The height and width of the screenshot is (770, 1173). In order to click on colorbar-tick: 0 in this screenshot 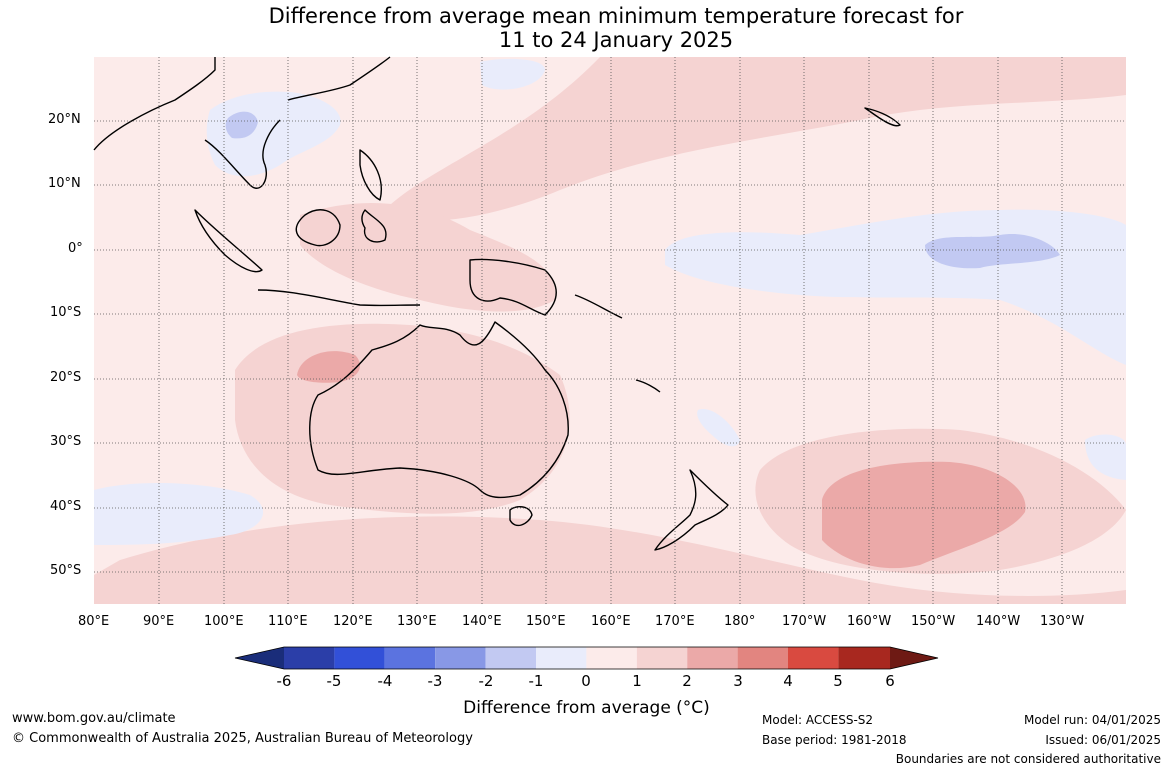, I will do `click(586, 681)`.